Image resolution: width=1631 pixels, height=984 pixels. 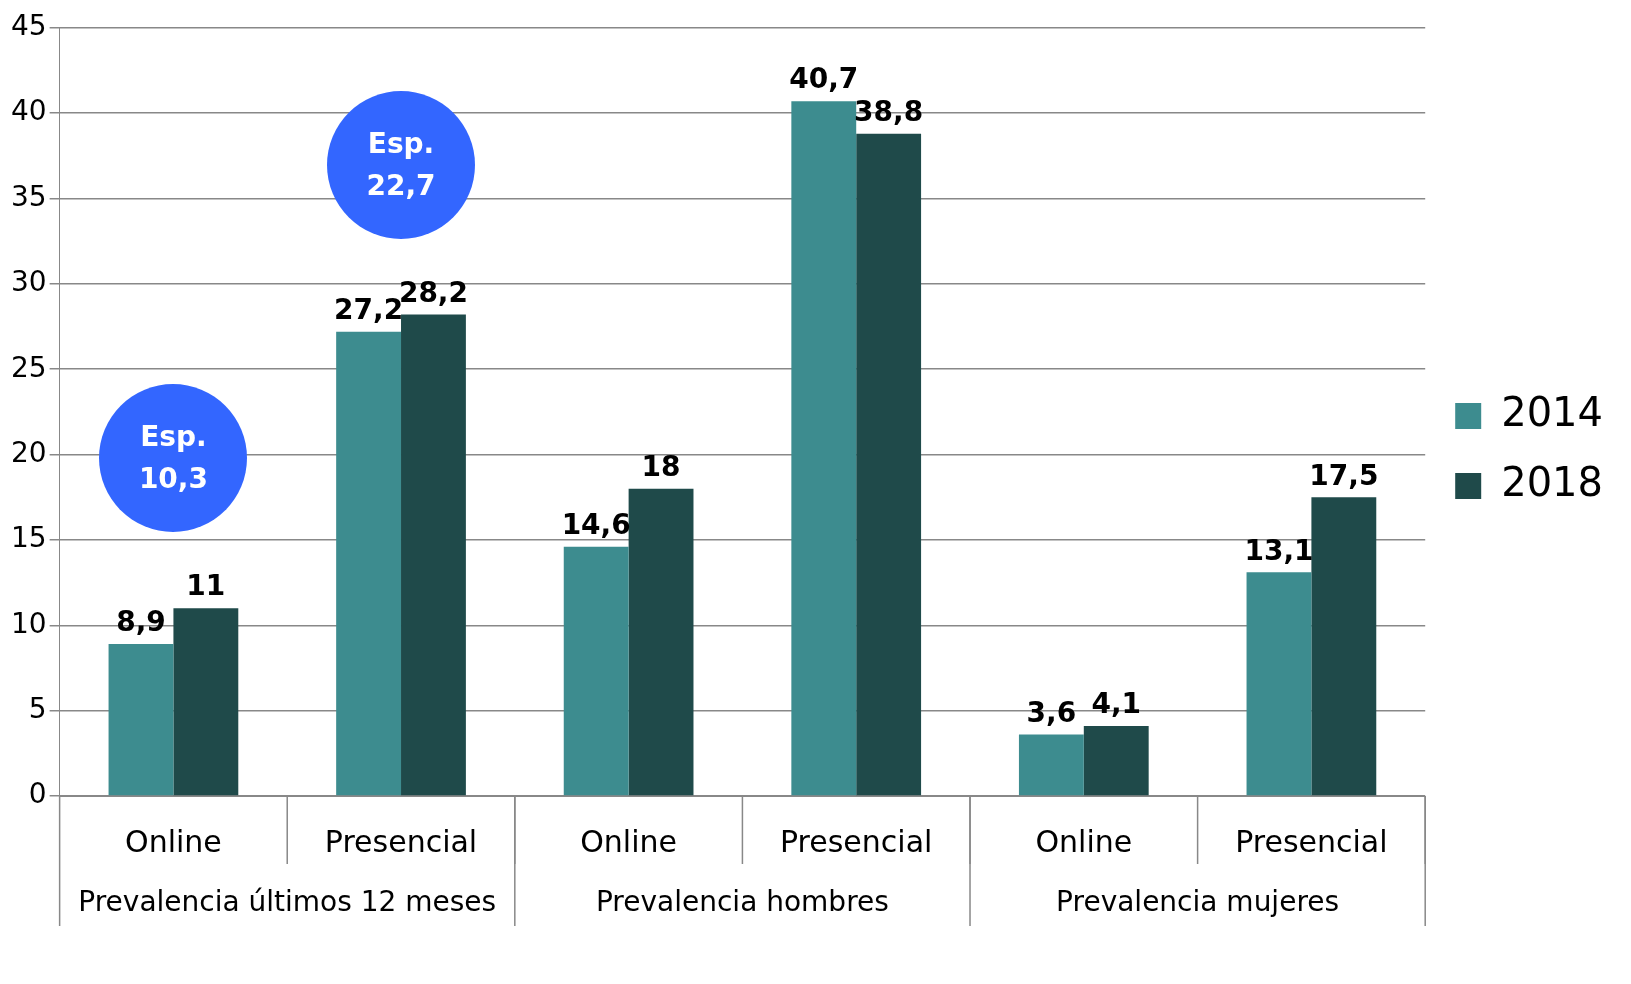 What do you see at coordinates (889, 111) in the screenshot?
I see `data-label: 38,8` at bounding box center [889, 111].